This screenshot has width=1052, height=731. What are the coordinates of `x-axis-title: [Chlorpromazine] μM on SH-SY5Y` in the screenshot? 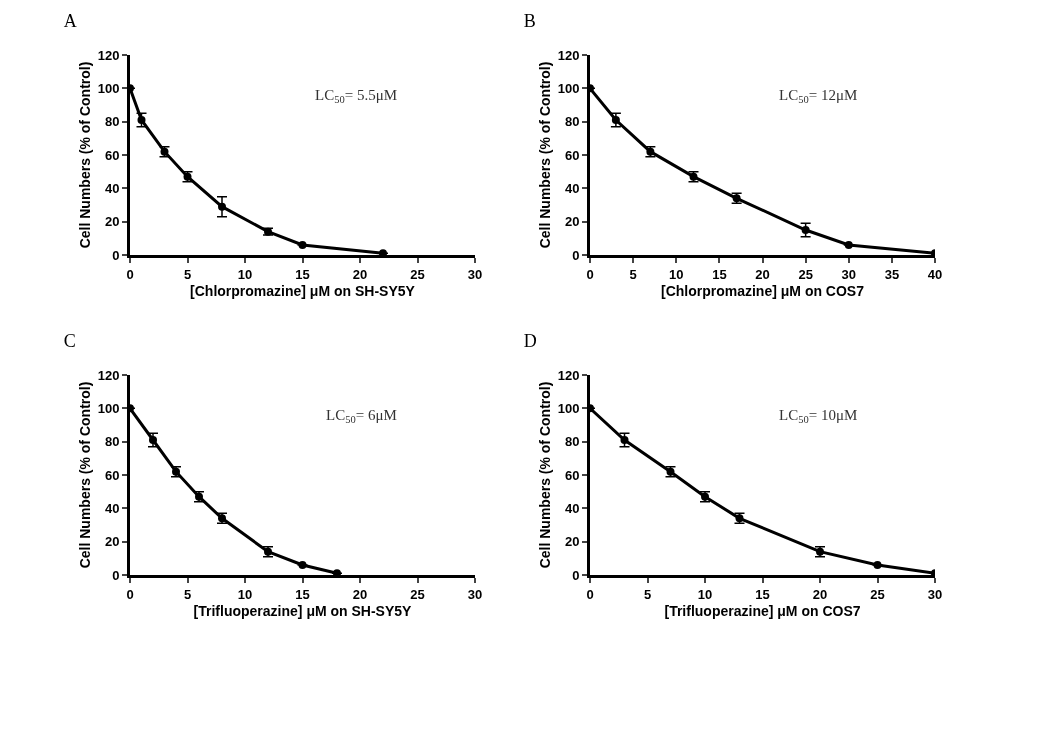 It's located at (303, 290).